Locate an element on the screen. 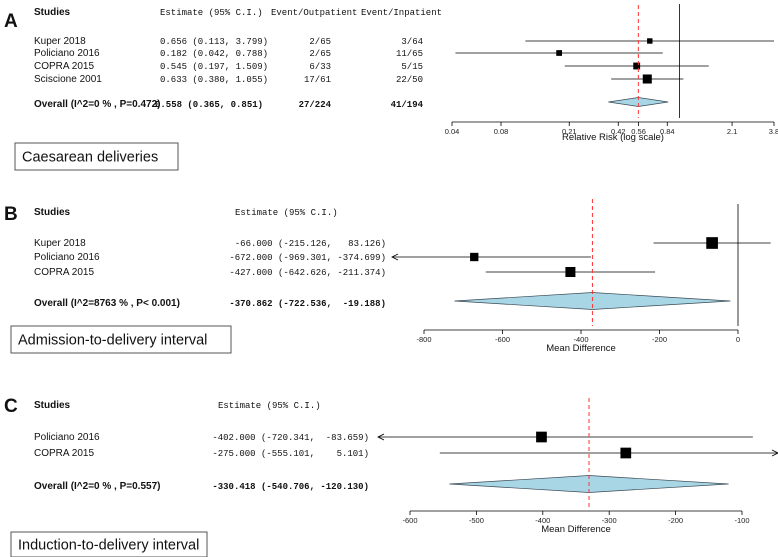 Image resolution: width=778 pixels, height=557 pixels. header-event-inpatient: Event/Inpatient is located at coordinates (401, 13).